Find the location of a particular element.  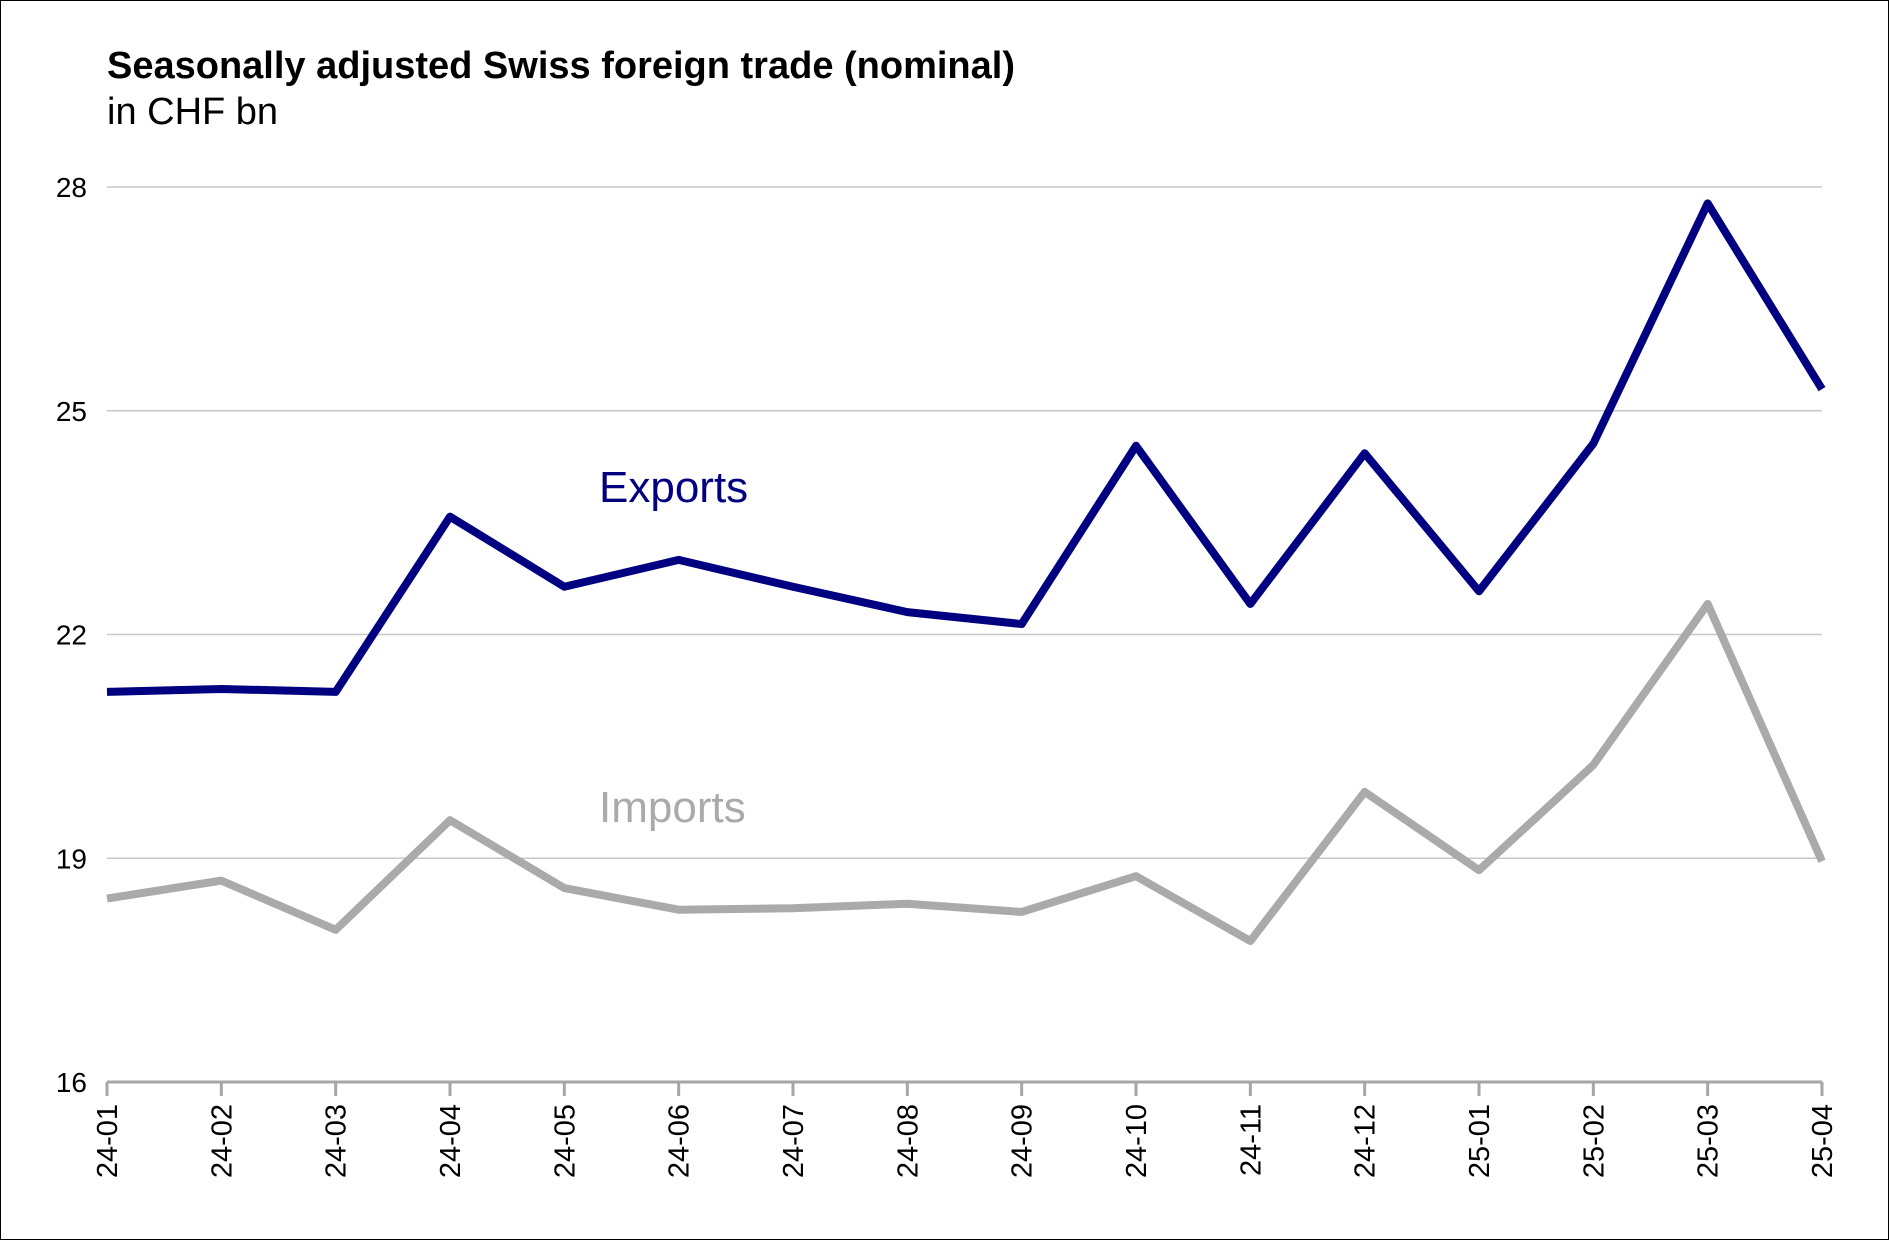

x-tick-label: 24-08 is located at coordinates (908, 1141).